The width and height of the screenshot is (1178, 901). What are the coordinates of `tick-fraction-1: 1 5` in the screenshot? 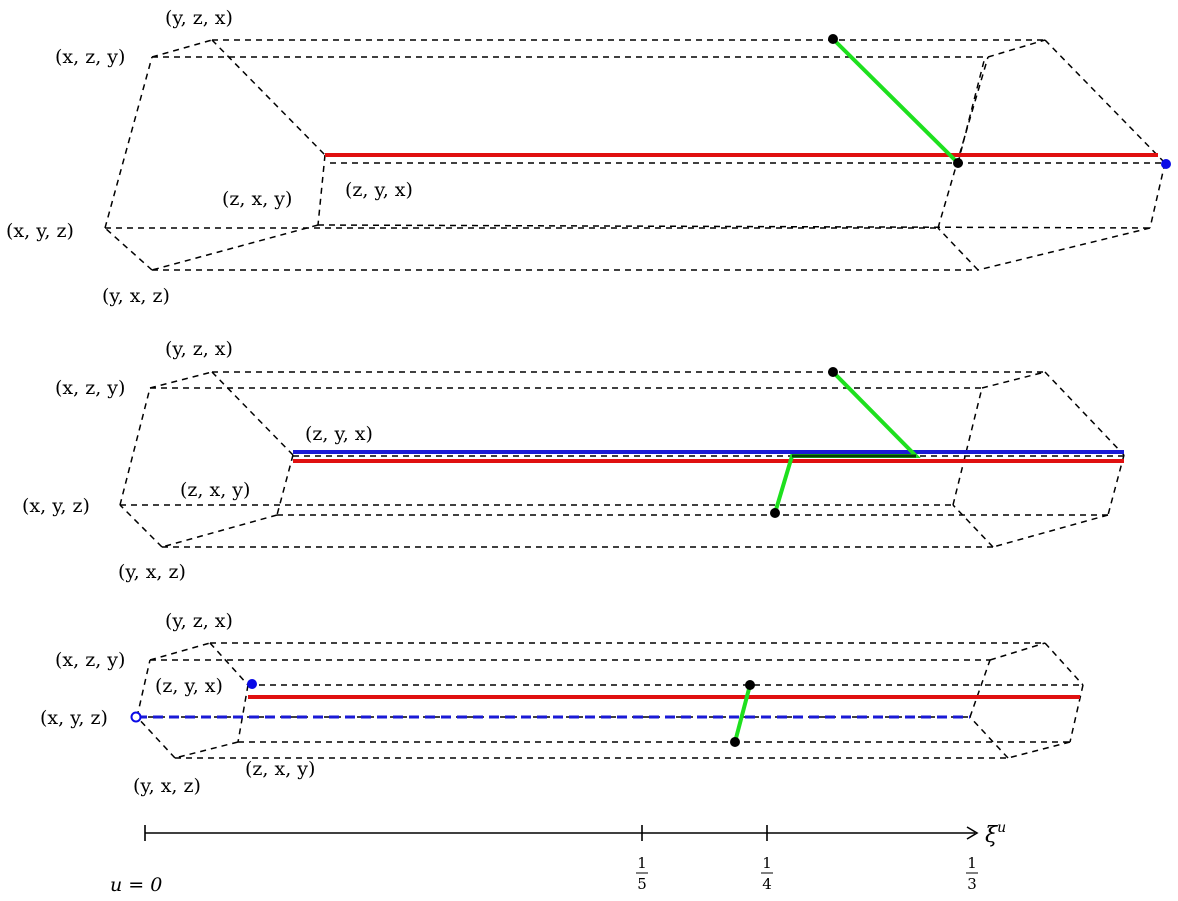 It's located at (642, 873).